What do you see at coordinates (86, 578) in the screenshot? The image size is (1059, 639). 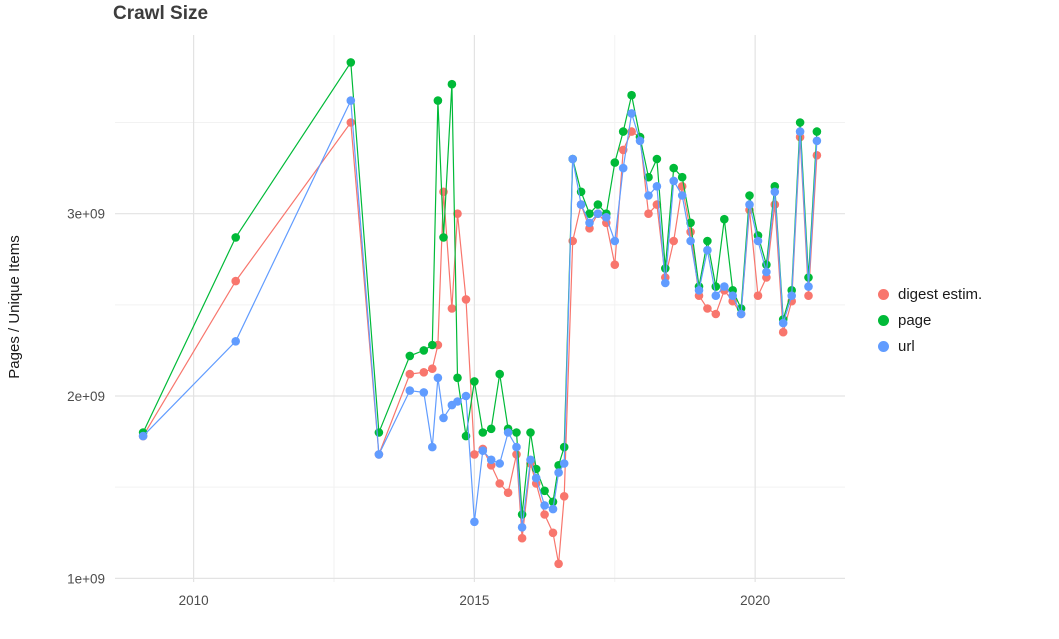 I see `y-tick-label: 1e+09` at bounding box center [86, 578].